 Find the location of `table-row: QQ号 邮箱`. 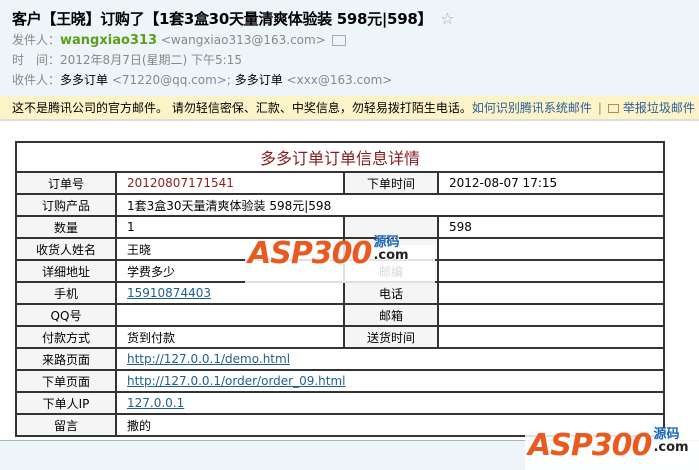

table-row: QQ号 邮箱 is located at coordinates (340, 315).